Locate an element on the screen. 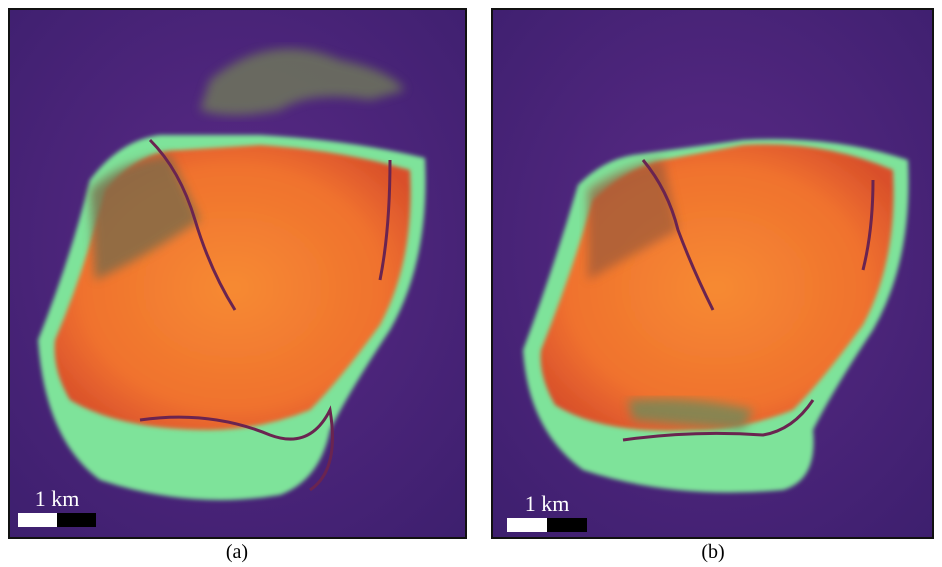 Image resolution: width=942 pixels, height=567 pixels. northern-sandbank is located at coordinates (302, 81).